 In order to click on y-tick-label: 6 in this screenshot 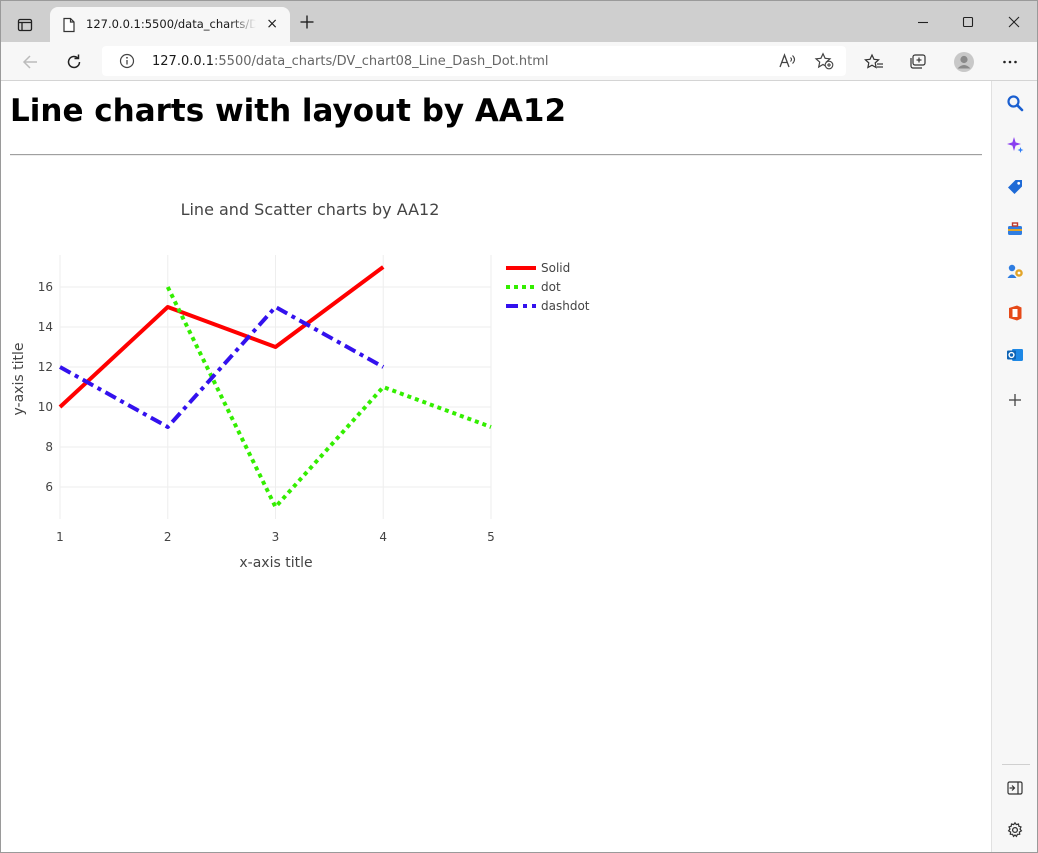, I will do `click(49, 487)`.